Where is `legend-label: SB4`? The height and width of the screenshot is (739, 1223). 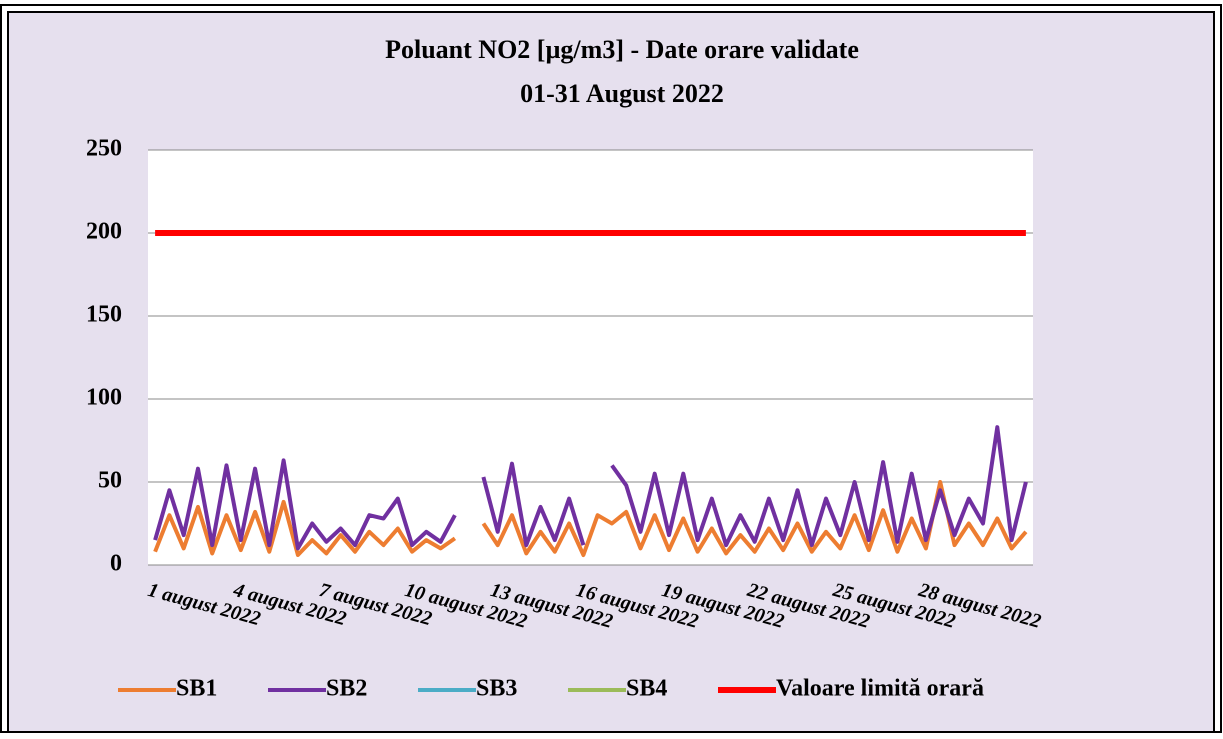 legend-label: SB4 is located at coordinates (646, 689).